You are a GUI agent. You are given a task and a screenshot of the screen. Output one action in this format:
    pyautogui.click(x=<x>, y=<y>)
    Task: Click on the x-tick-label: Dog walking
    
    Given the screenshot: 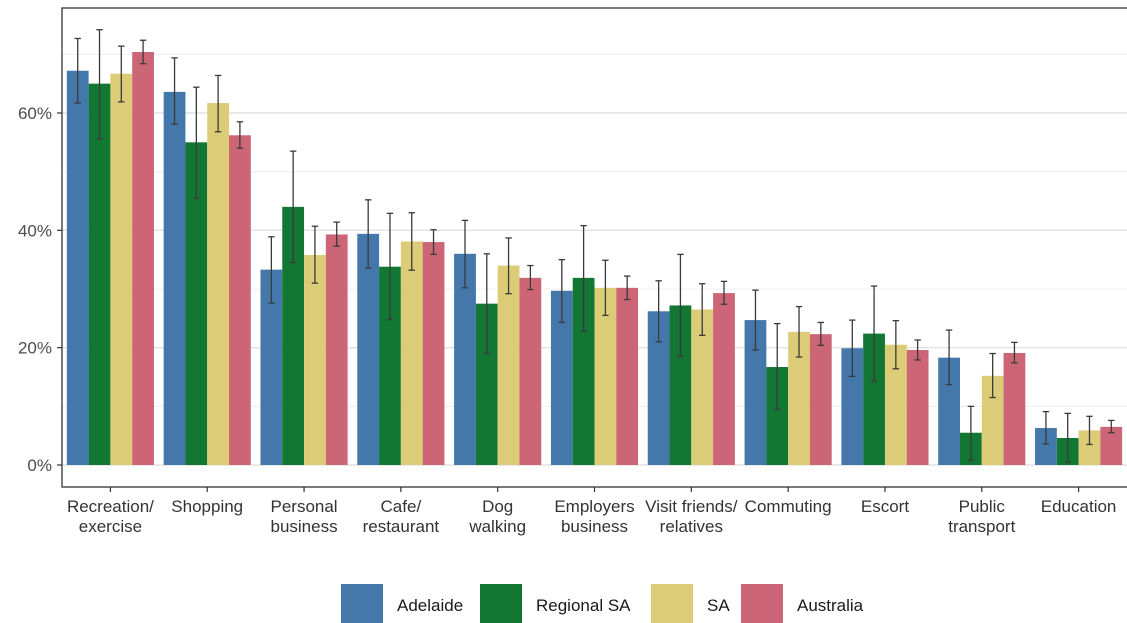 What is the action you would take?
    pyautogui.click(x=497, y=516)
    